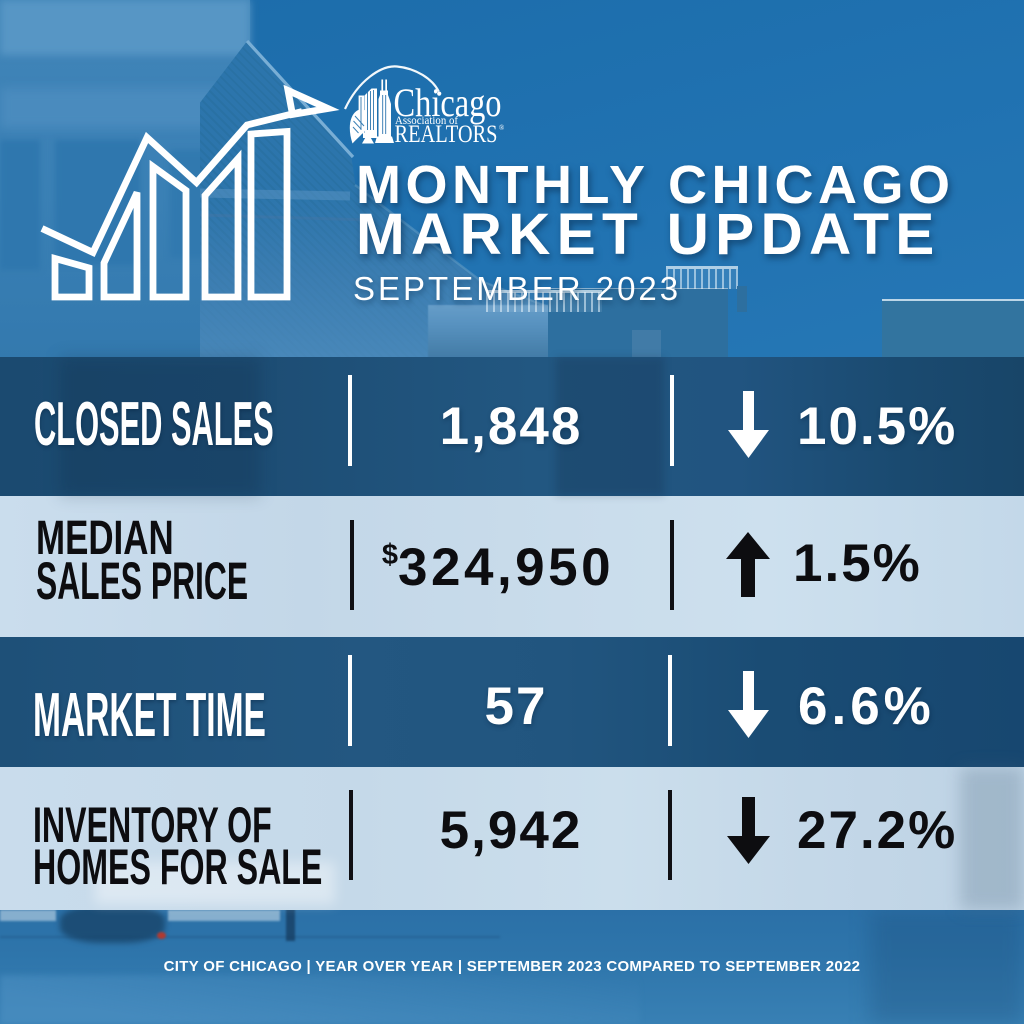 Image resolution: width=1024 pixels, height=1024 pixels. I want to click on svg-text: REALTORS, so click(446, 133).